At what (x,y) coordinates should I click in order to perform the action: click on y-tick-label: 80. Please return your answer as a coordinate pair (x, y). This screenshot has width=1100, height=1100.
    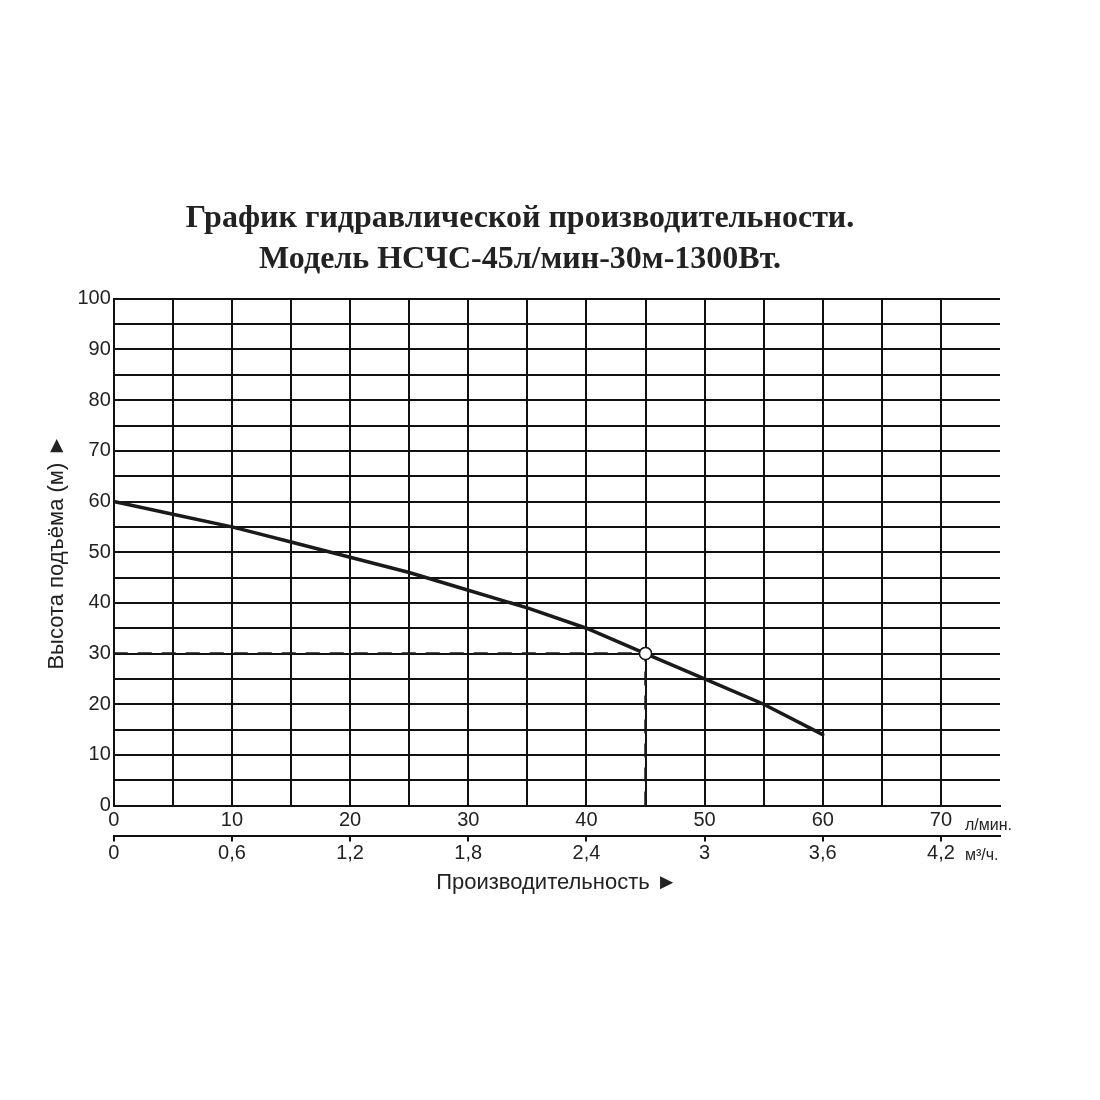
    Looking at the image, I should click on (99, 398).